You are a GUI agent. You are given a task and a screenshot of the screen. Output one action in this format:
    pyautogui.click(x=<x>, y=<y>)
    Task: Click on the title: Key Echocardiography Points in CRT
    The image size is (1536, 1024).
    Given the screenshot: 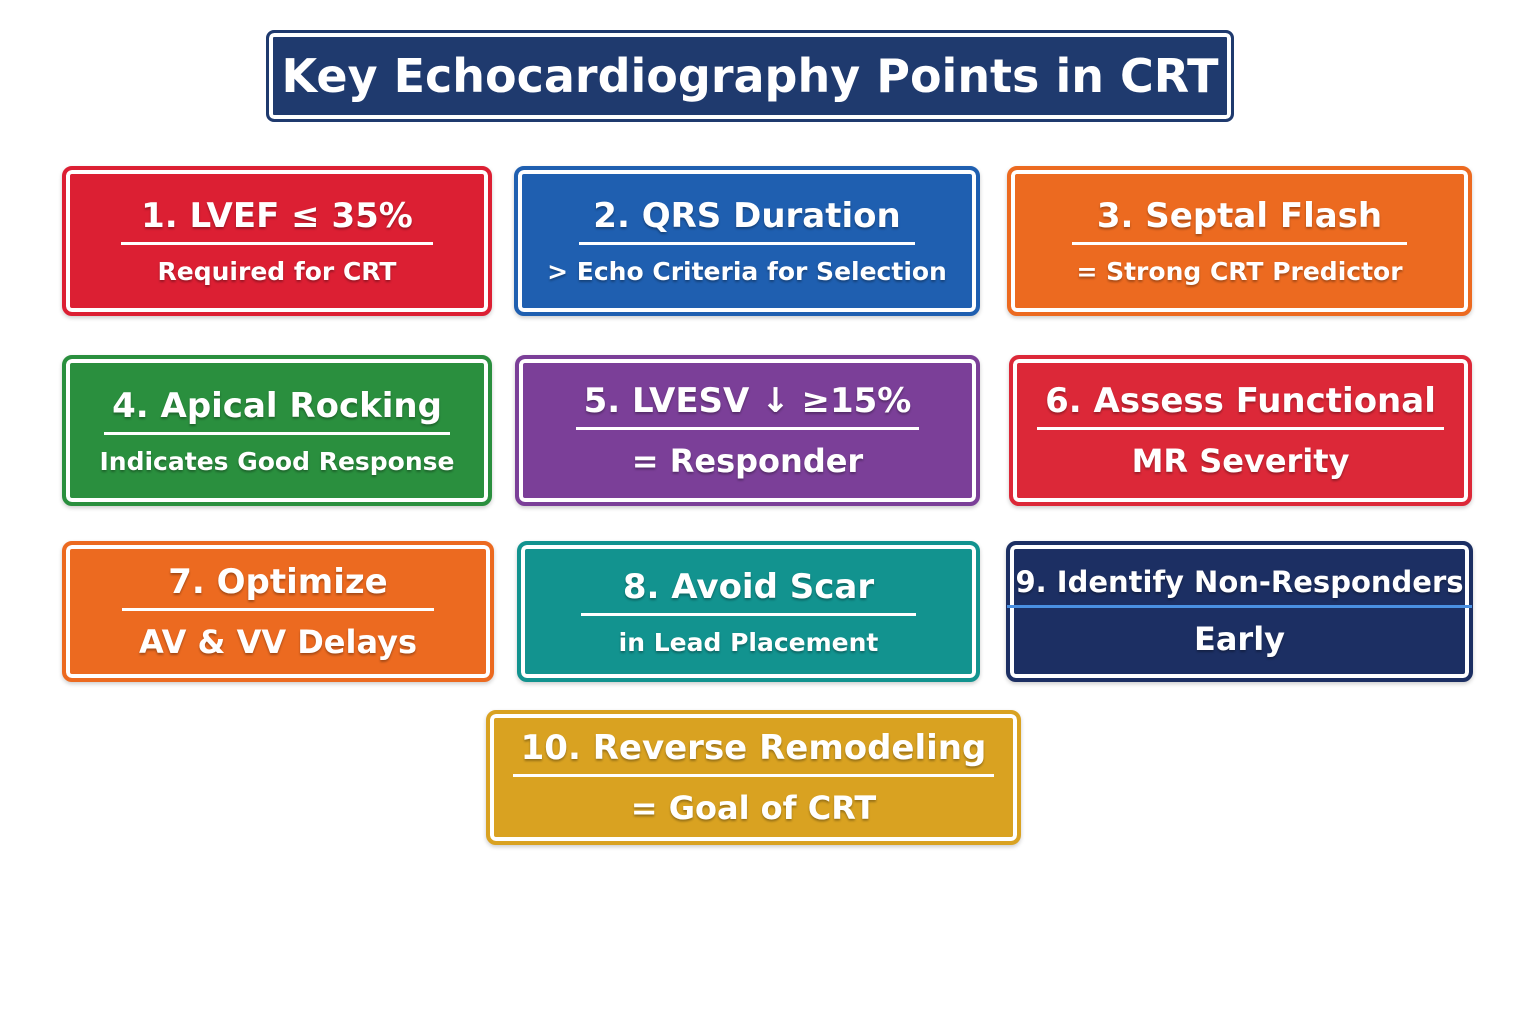 What is the action you would take?
    pyautogui.click(x=750, y=76)
    